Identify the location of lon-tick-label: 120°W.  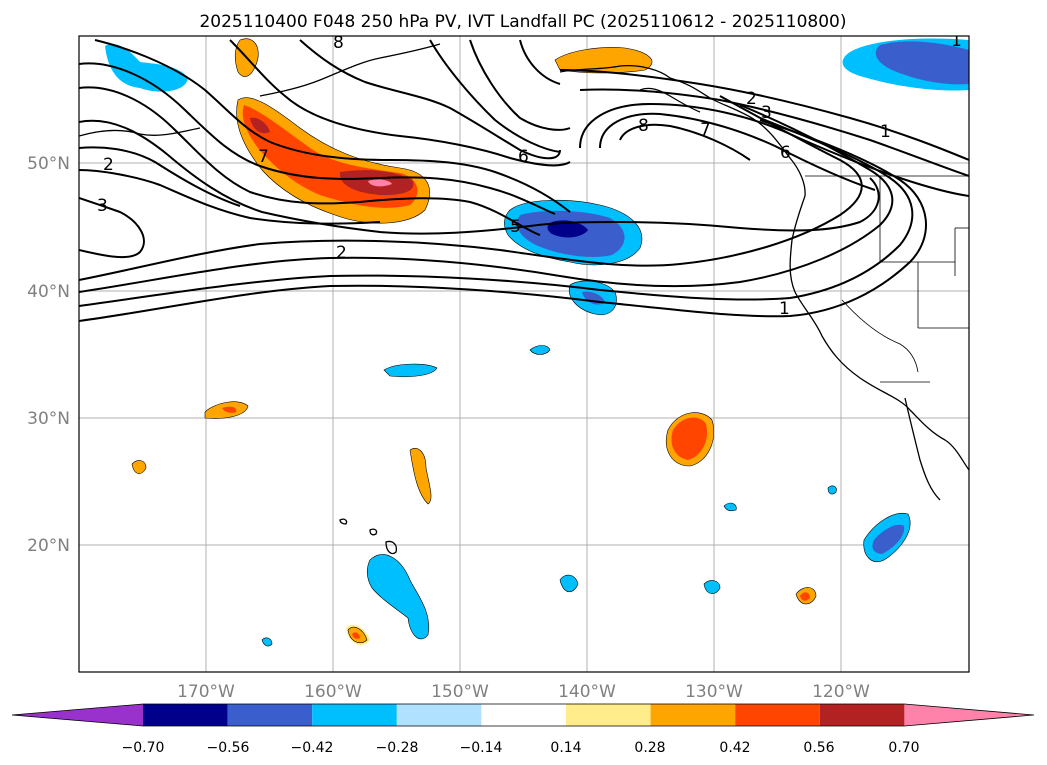
(841, 692).